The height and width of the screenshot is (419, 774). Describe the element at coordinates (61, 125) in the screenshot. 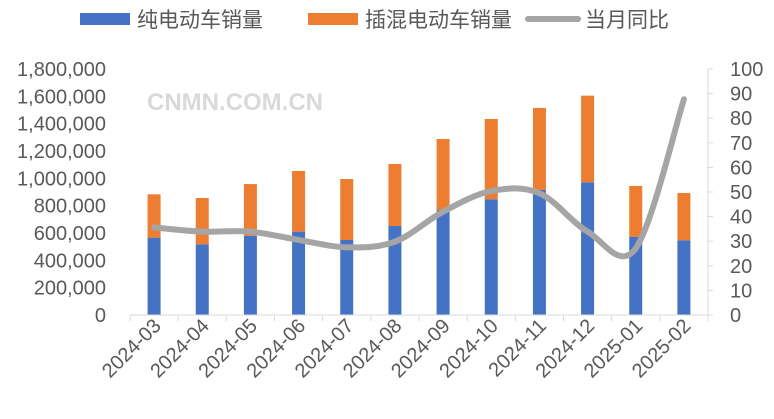

I see `left-tick-label: 1,400,000` at that location.